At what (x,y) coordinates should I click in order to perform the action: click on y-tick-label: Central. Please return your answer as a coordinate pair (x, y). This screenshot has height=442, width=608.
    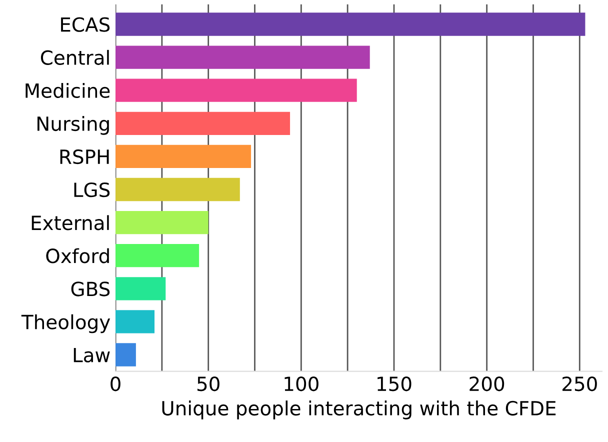
    Looking at the image, I should click on (74, 57).